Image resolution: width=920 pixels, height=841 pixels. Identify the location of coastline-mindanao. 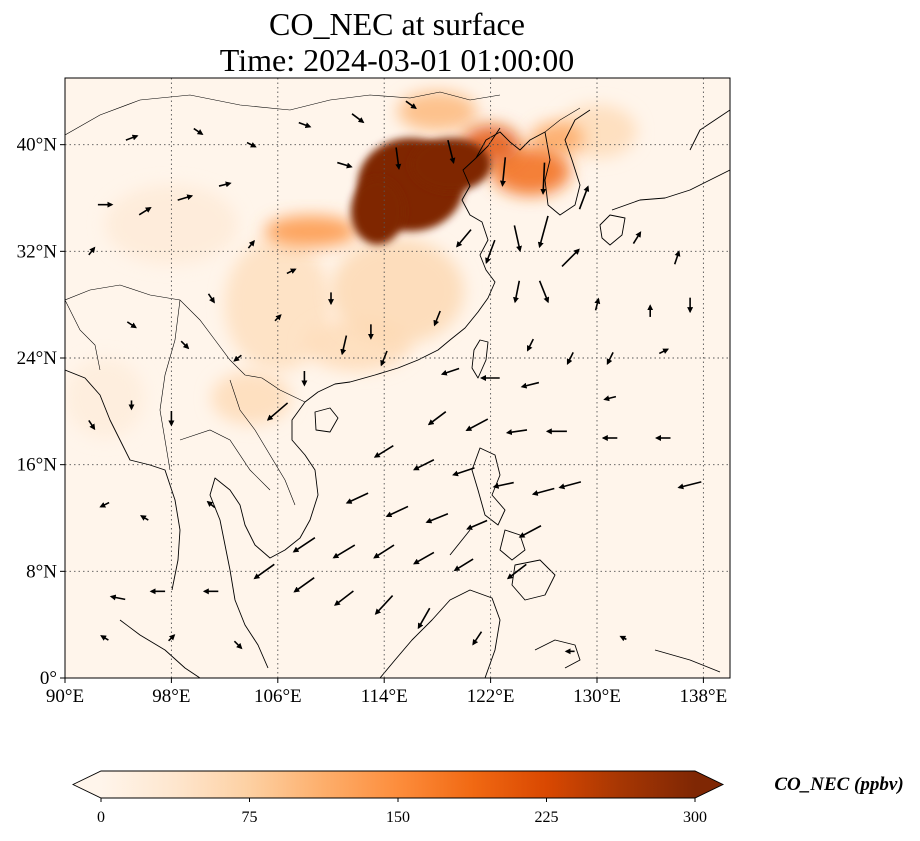
(533, 580).